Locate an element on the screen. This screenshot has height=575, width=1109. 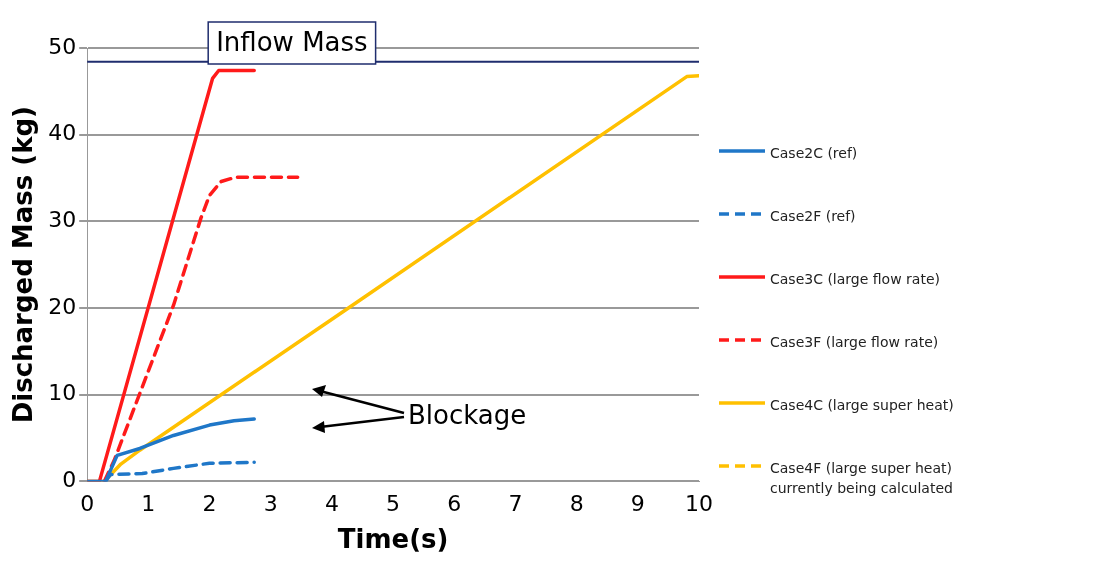
x-tick-label: 2 is located at coordinates (209, 504).